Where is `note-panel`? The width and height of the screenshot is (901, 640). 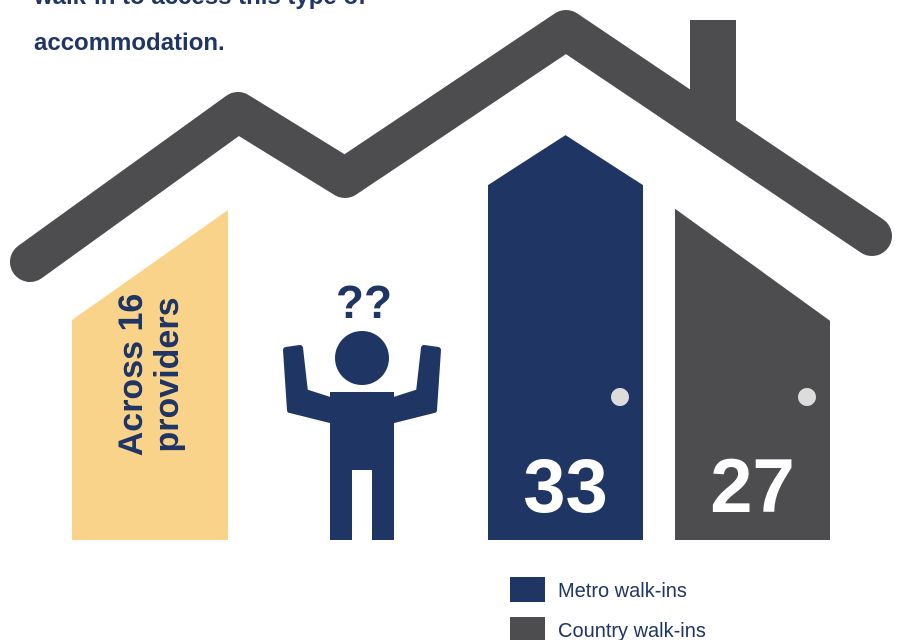 note-panel is located at coordinates (150, 375).